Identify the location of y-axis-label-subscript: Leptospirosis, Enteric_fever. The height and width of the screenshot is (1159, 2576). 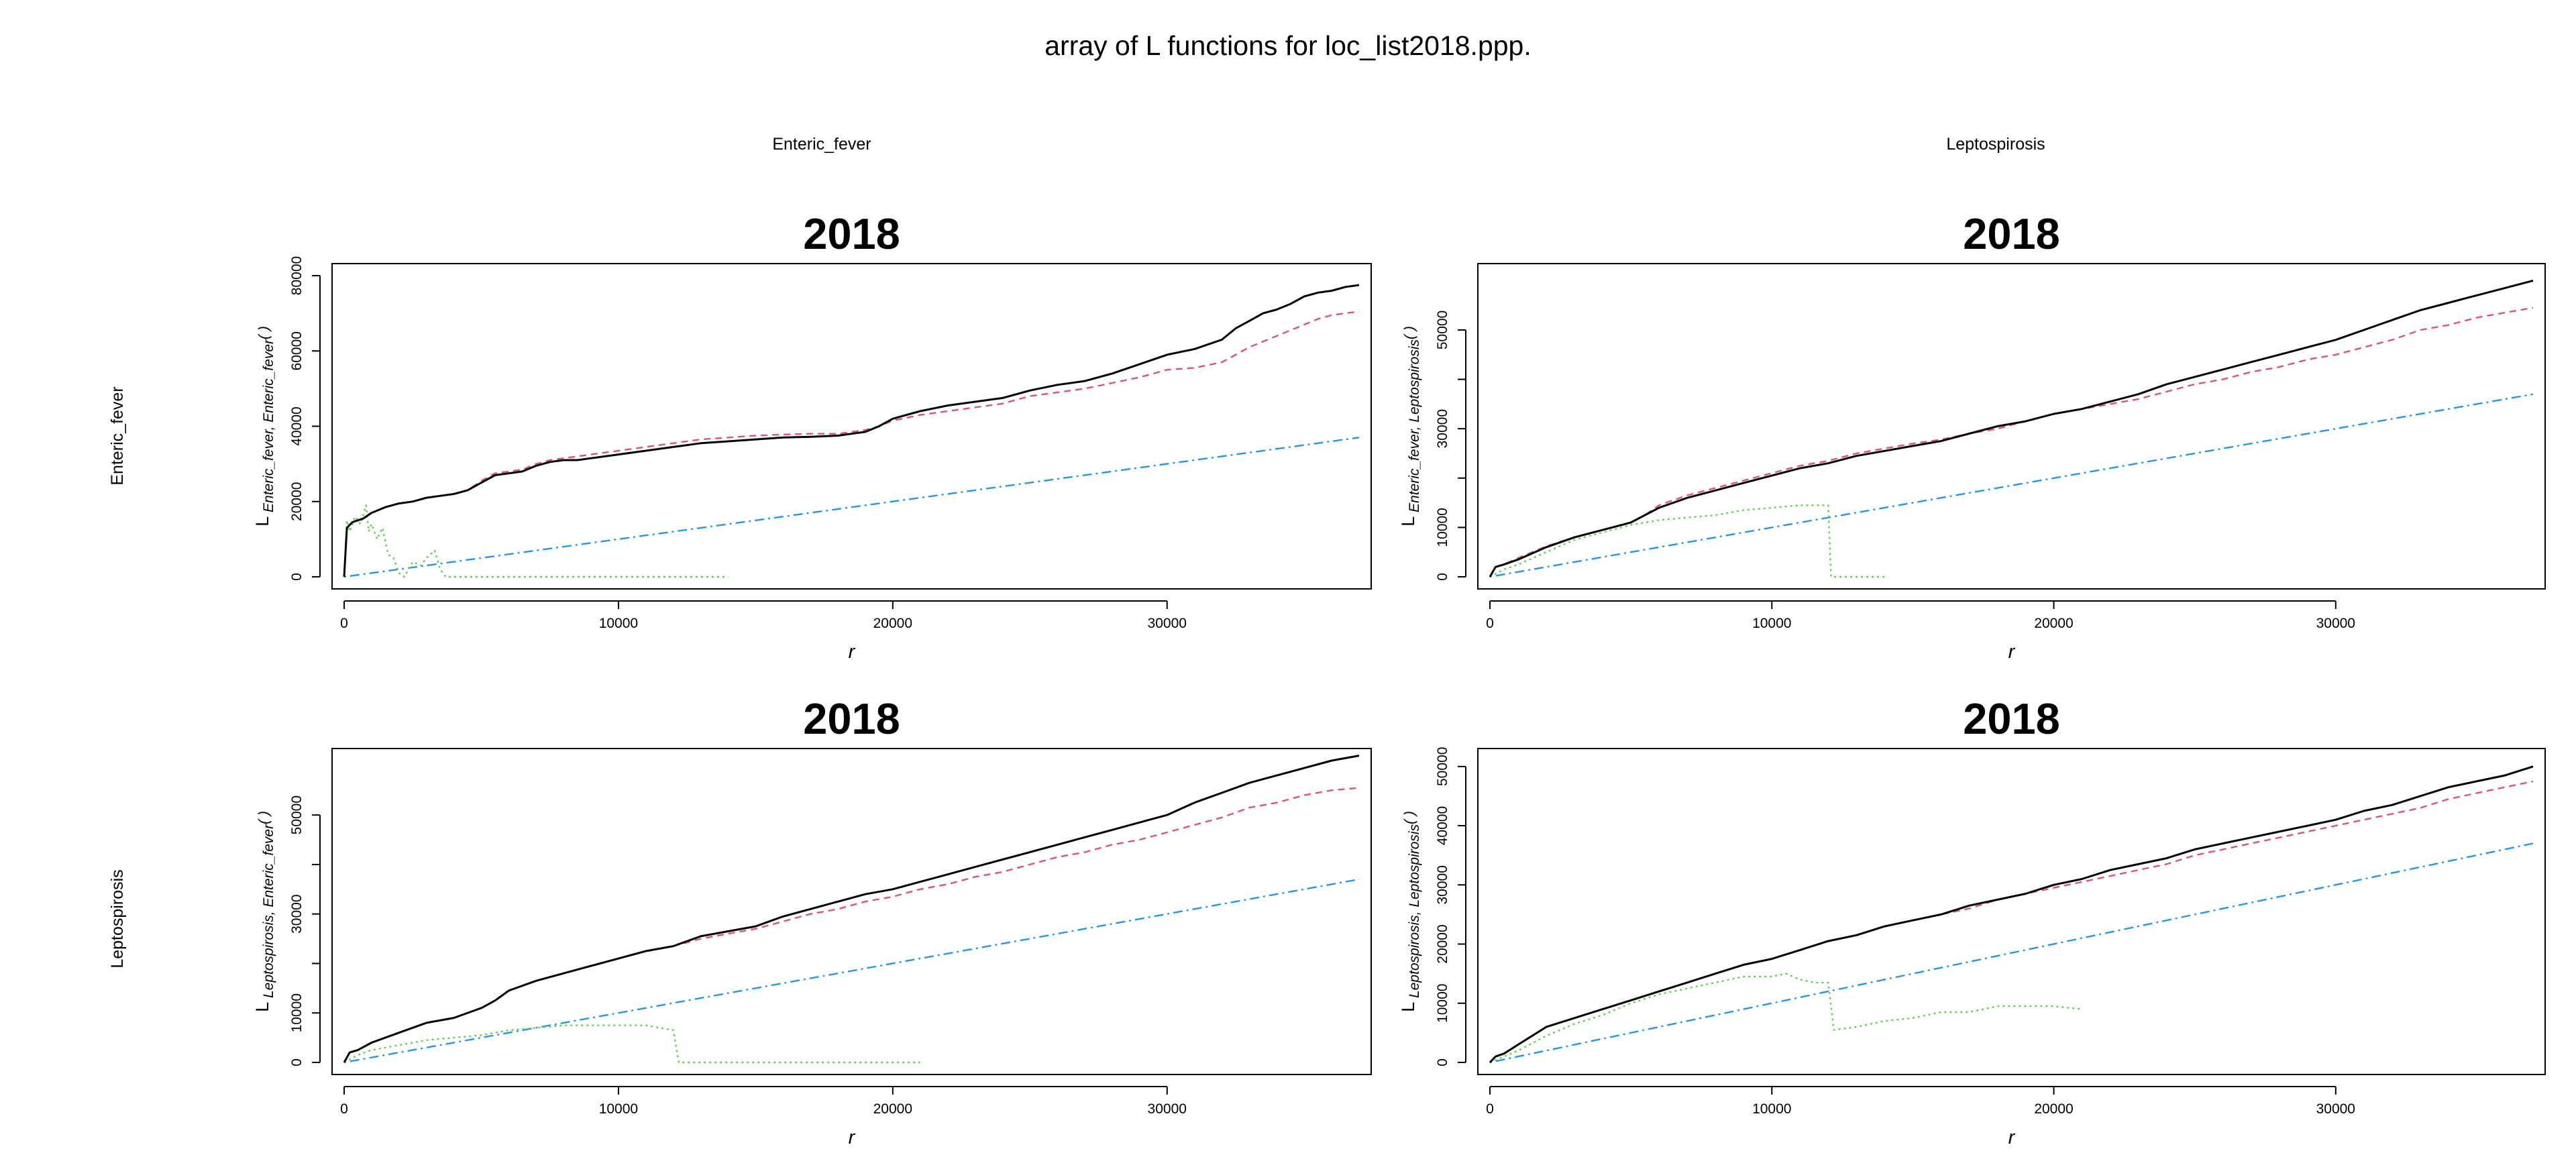
(268, 913).